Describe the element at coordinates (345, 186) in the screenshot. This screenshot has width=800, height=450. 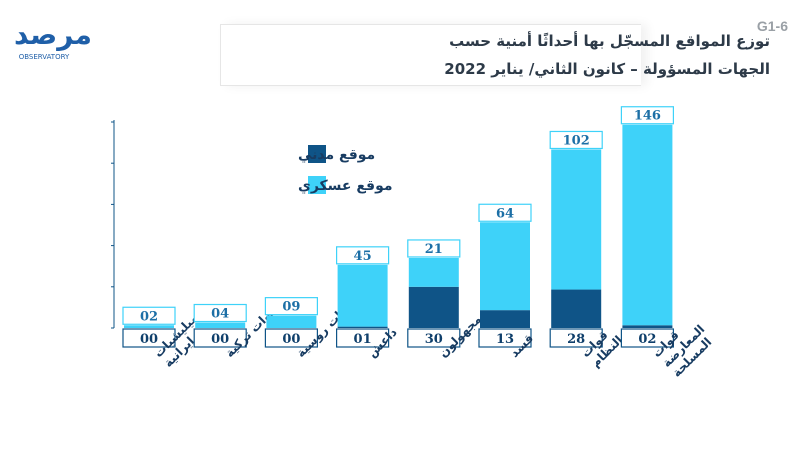
I see `legend-label-military: موقع عسكري` at that location.